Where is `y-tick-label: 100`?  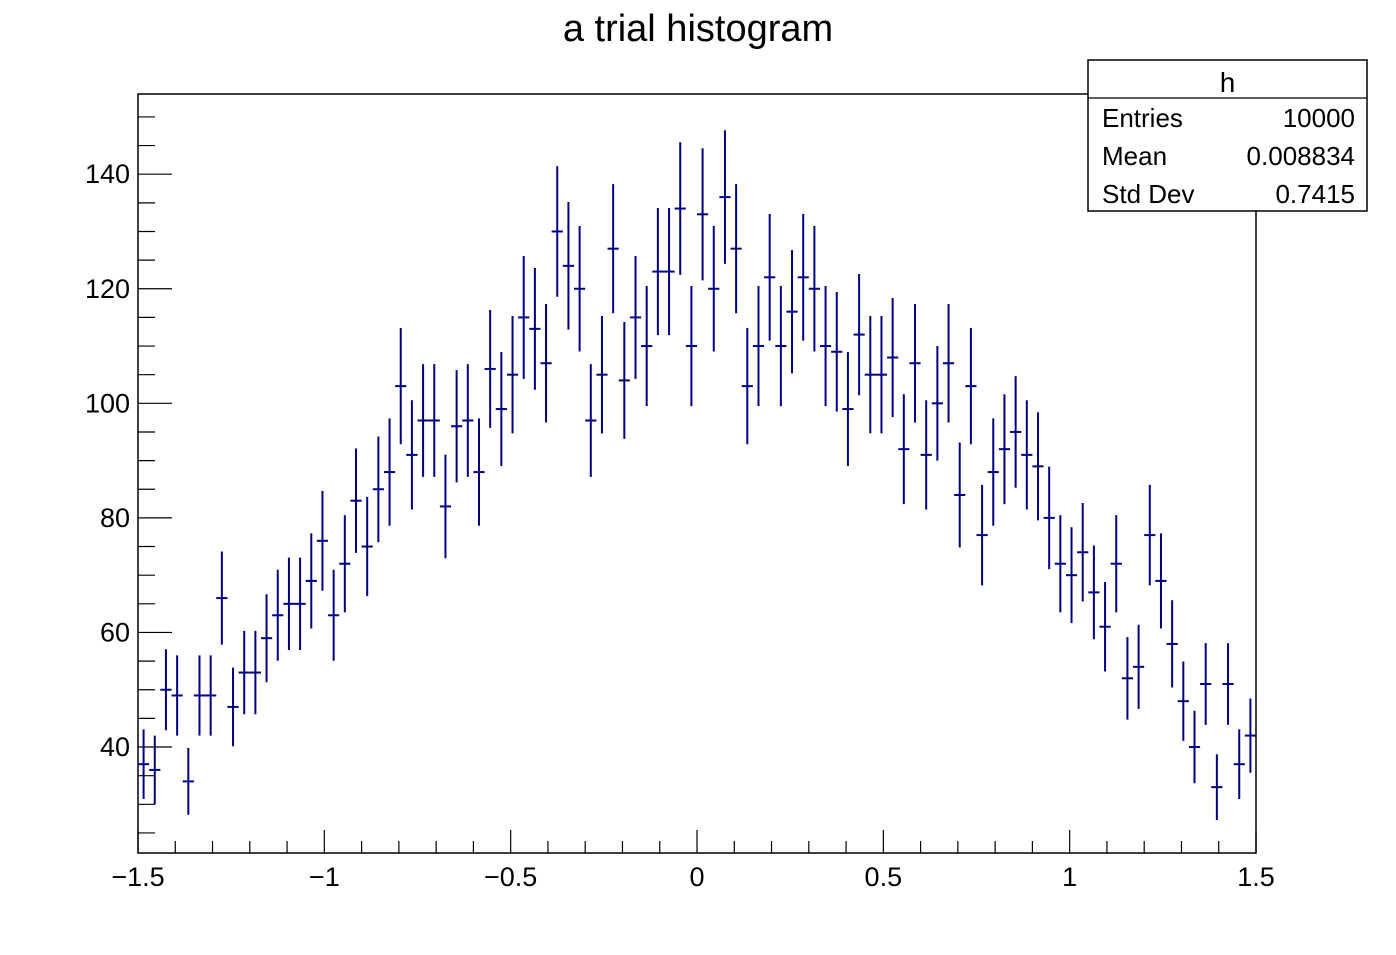
y-tick-label: 100 is located at coordinates (107, 403).